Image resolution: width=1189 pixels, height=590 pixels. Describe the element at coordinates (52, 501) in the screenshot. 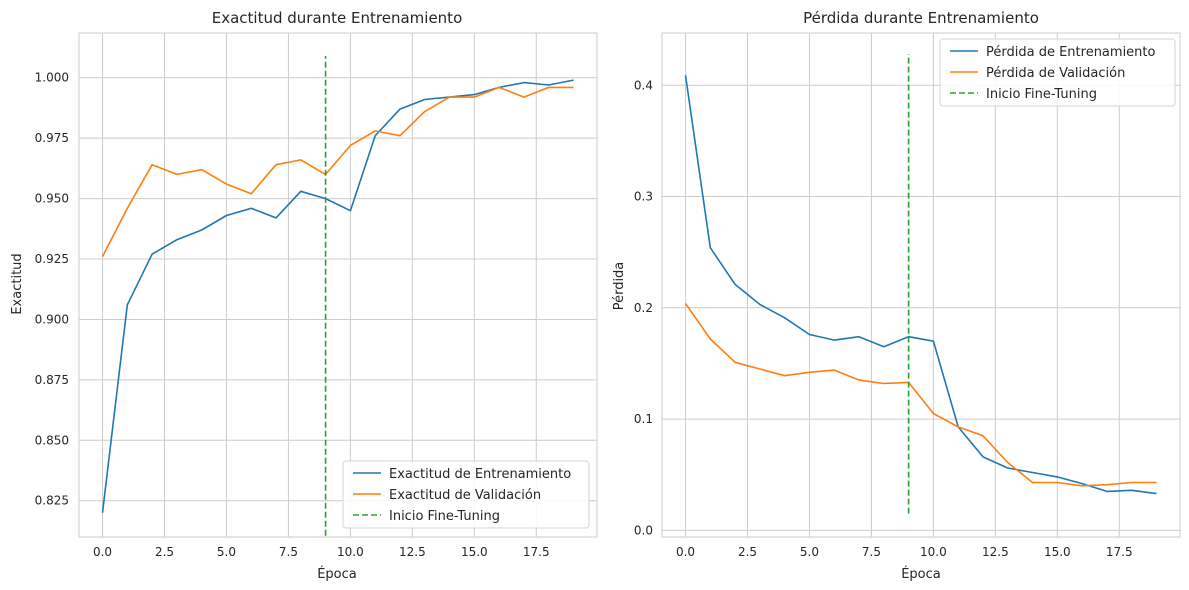

I see `accuracy-ytick-label: 0.825` at that location.